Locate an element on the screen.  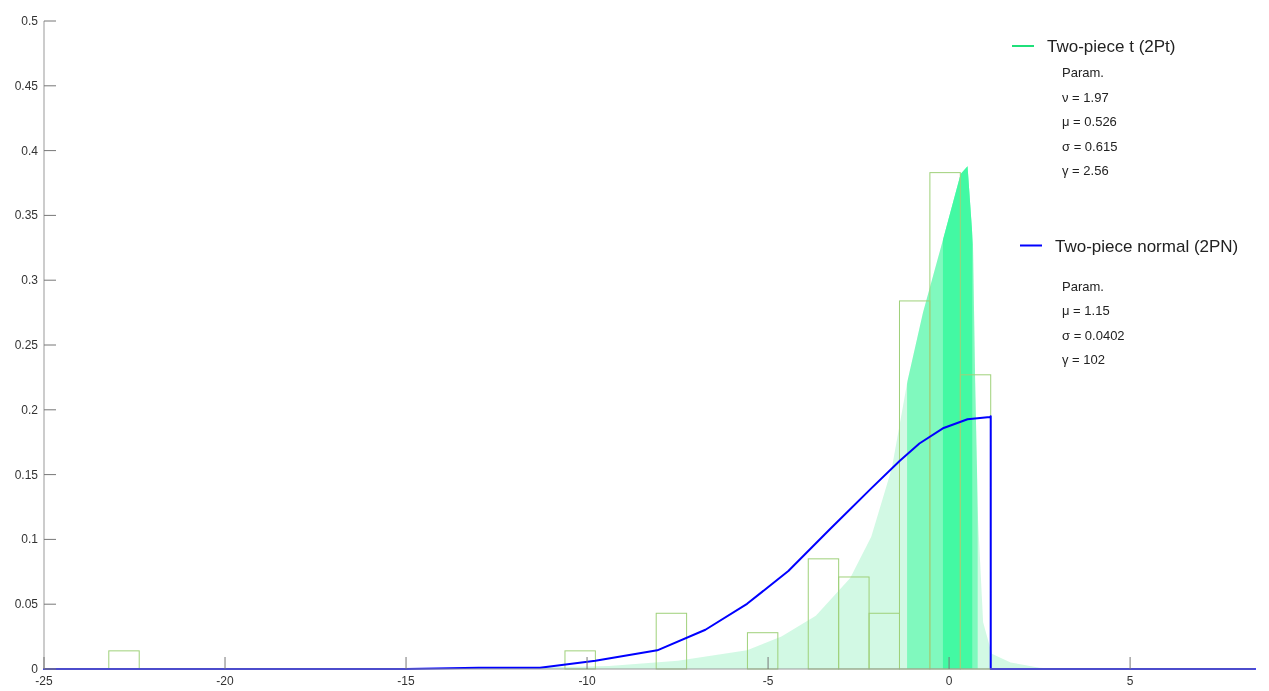
x-tick-label: -10 is located at coordinates (587, 681).